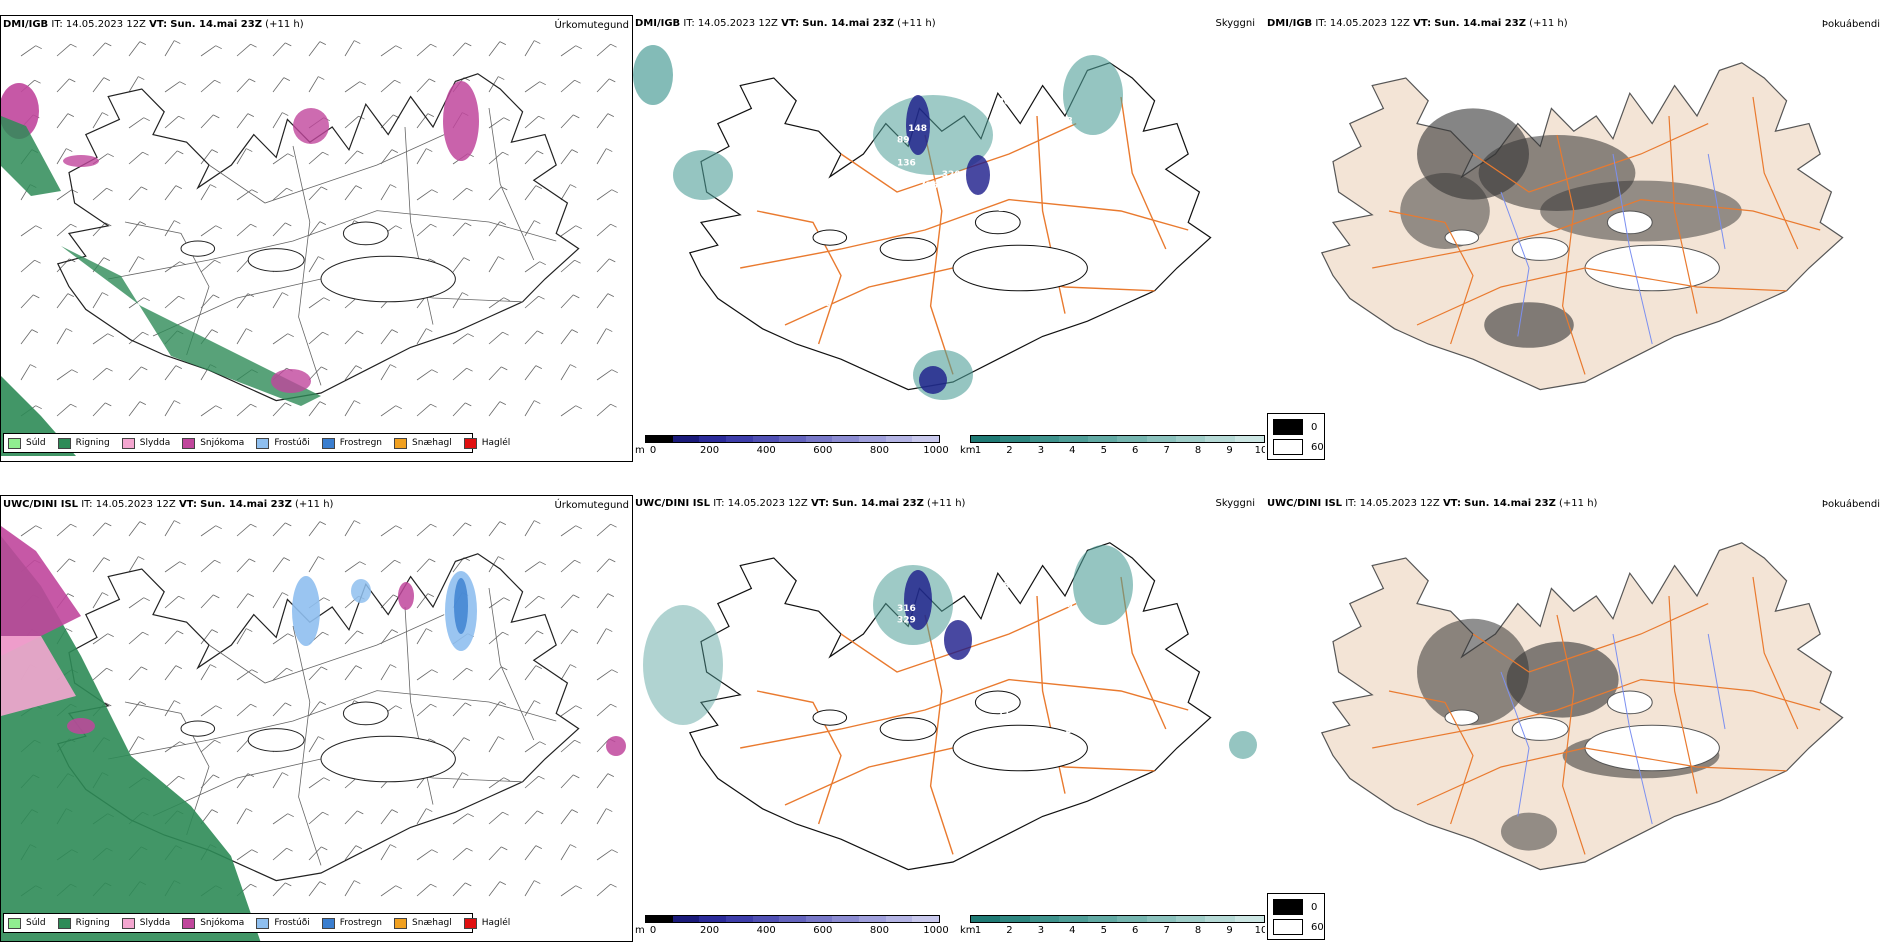  I want to click on legend-label: Súld, so click(36, 923).